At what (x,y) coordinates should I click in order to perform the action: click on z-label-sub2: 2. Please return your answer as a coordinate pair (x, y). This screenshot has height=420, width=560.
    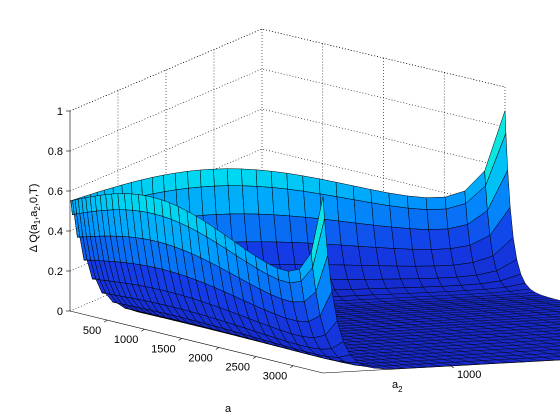
    Looking at the image, I should click on (37, 208).